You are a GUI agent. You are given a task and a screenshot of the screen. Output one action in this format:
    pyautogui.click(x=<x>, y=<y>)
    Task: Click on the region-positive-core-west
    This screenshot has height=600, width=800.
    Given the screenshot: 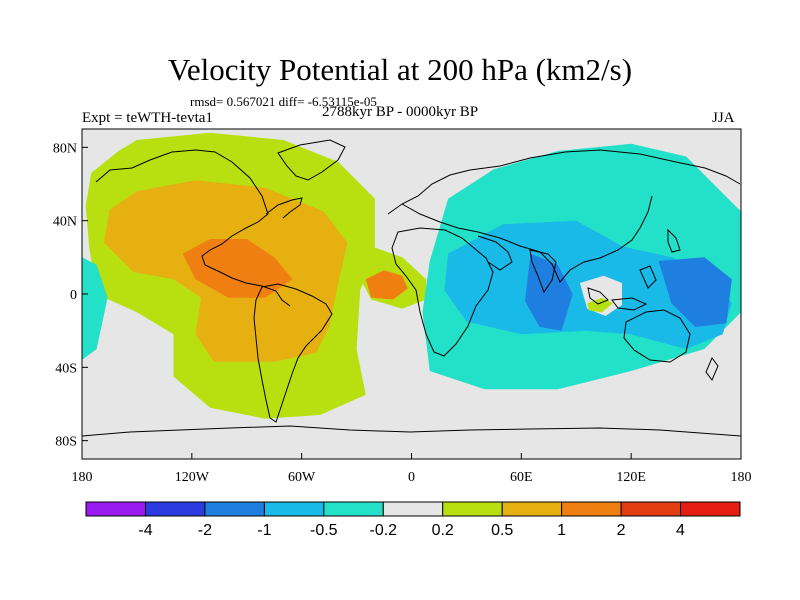 What is the action you would take?
    pyautogui.click(x=237, y=268)
    